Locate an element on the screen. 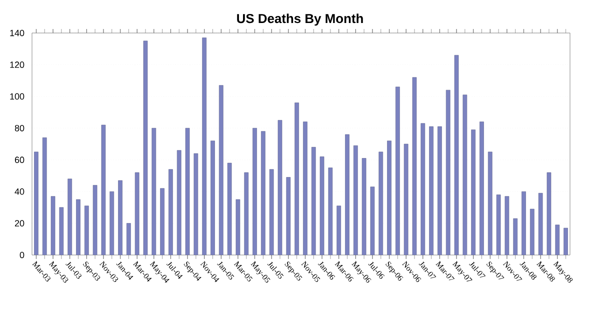 The height and width of the screenshot is (320, 600). y-tick-label: 80 is located at coordinates (19, 128).